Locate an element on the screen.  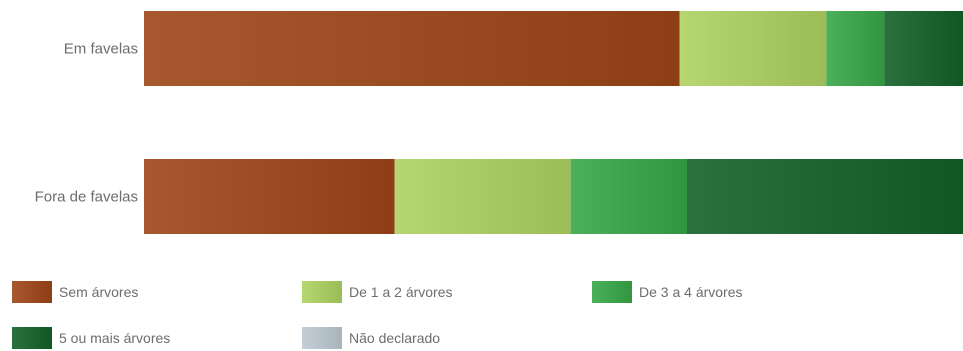
legend-item-de-1-a-2-arvores: De 1 a 2 árvores is located at coordinates (377, 292).